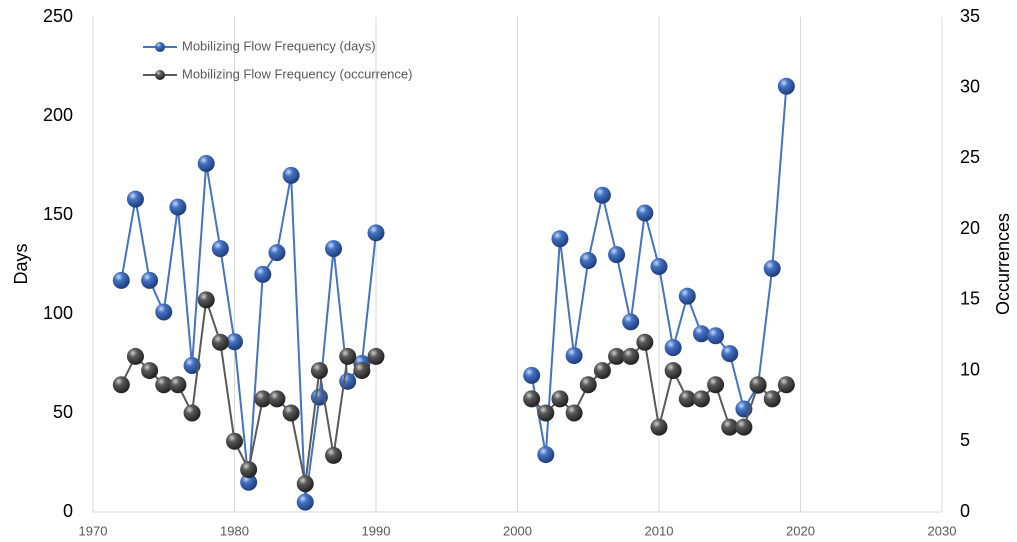  Describe the element at coordinates (970, 86) in the screenshot. I see `y2-tick-label: 30` at that location.